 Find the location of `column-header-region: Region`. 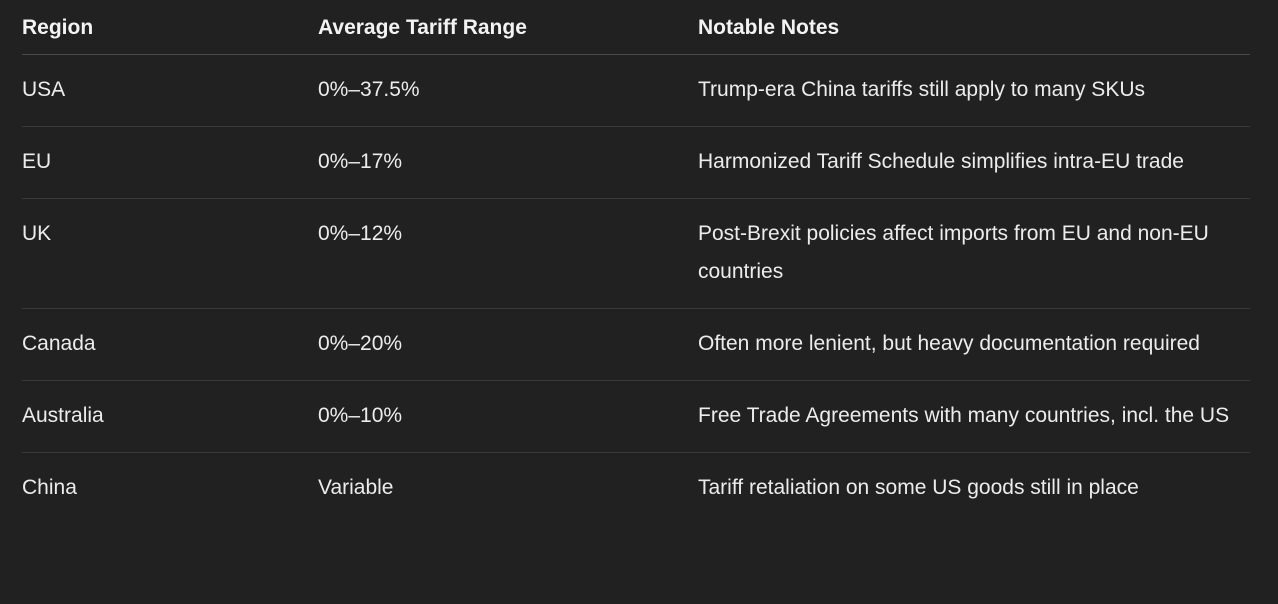

column-header-region: Region is located at coordinates (170, 27).